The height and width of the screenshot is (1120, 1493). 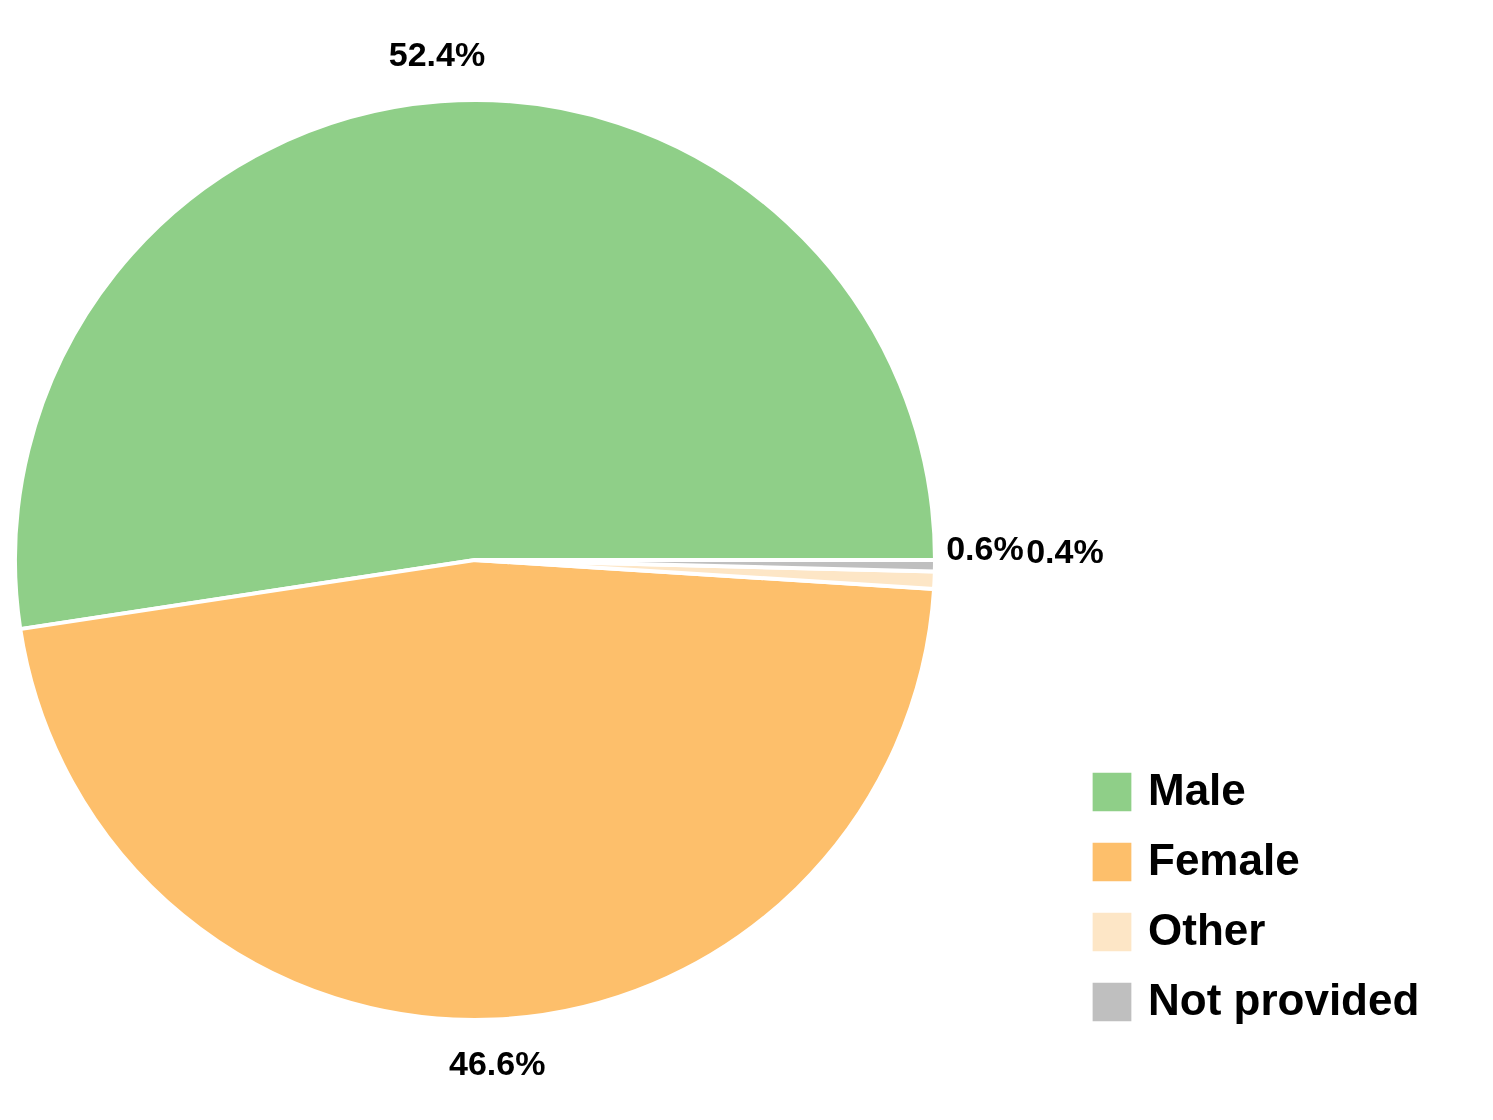 I want to click on data-label: 0.6%, so click(x=985, y=548).